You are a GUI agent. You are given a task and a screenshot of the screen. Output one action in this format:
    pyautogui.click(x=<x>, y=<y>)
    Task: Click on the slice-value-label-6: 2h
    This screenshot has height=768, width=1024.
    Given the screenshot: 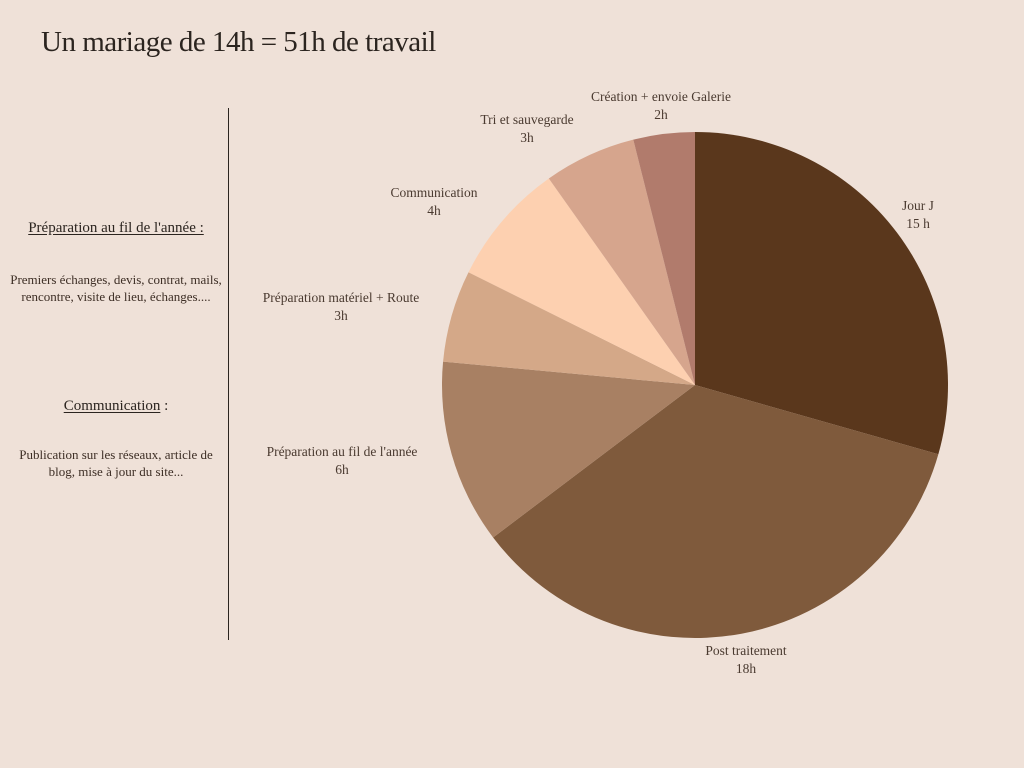 What is the action you would take?
    pyautogui.click(x=661, y=114)
    